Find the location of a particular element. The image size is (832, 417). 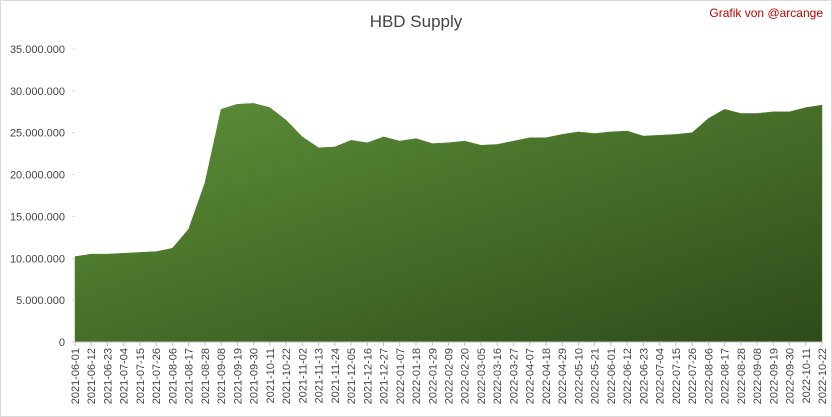

x-tick-label: 2022-07-04 is located at coordinates (661, 376).